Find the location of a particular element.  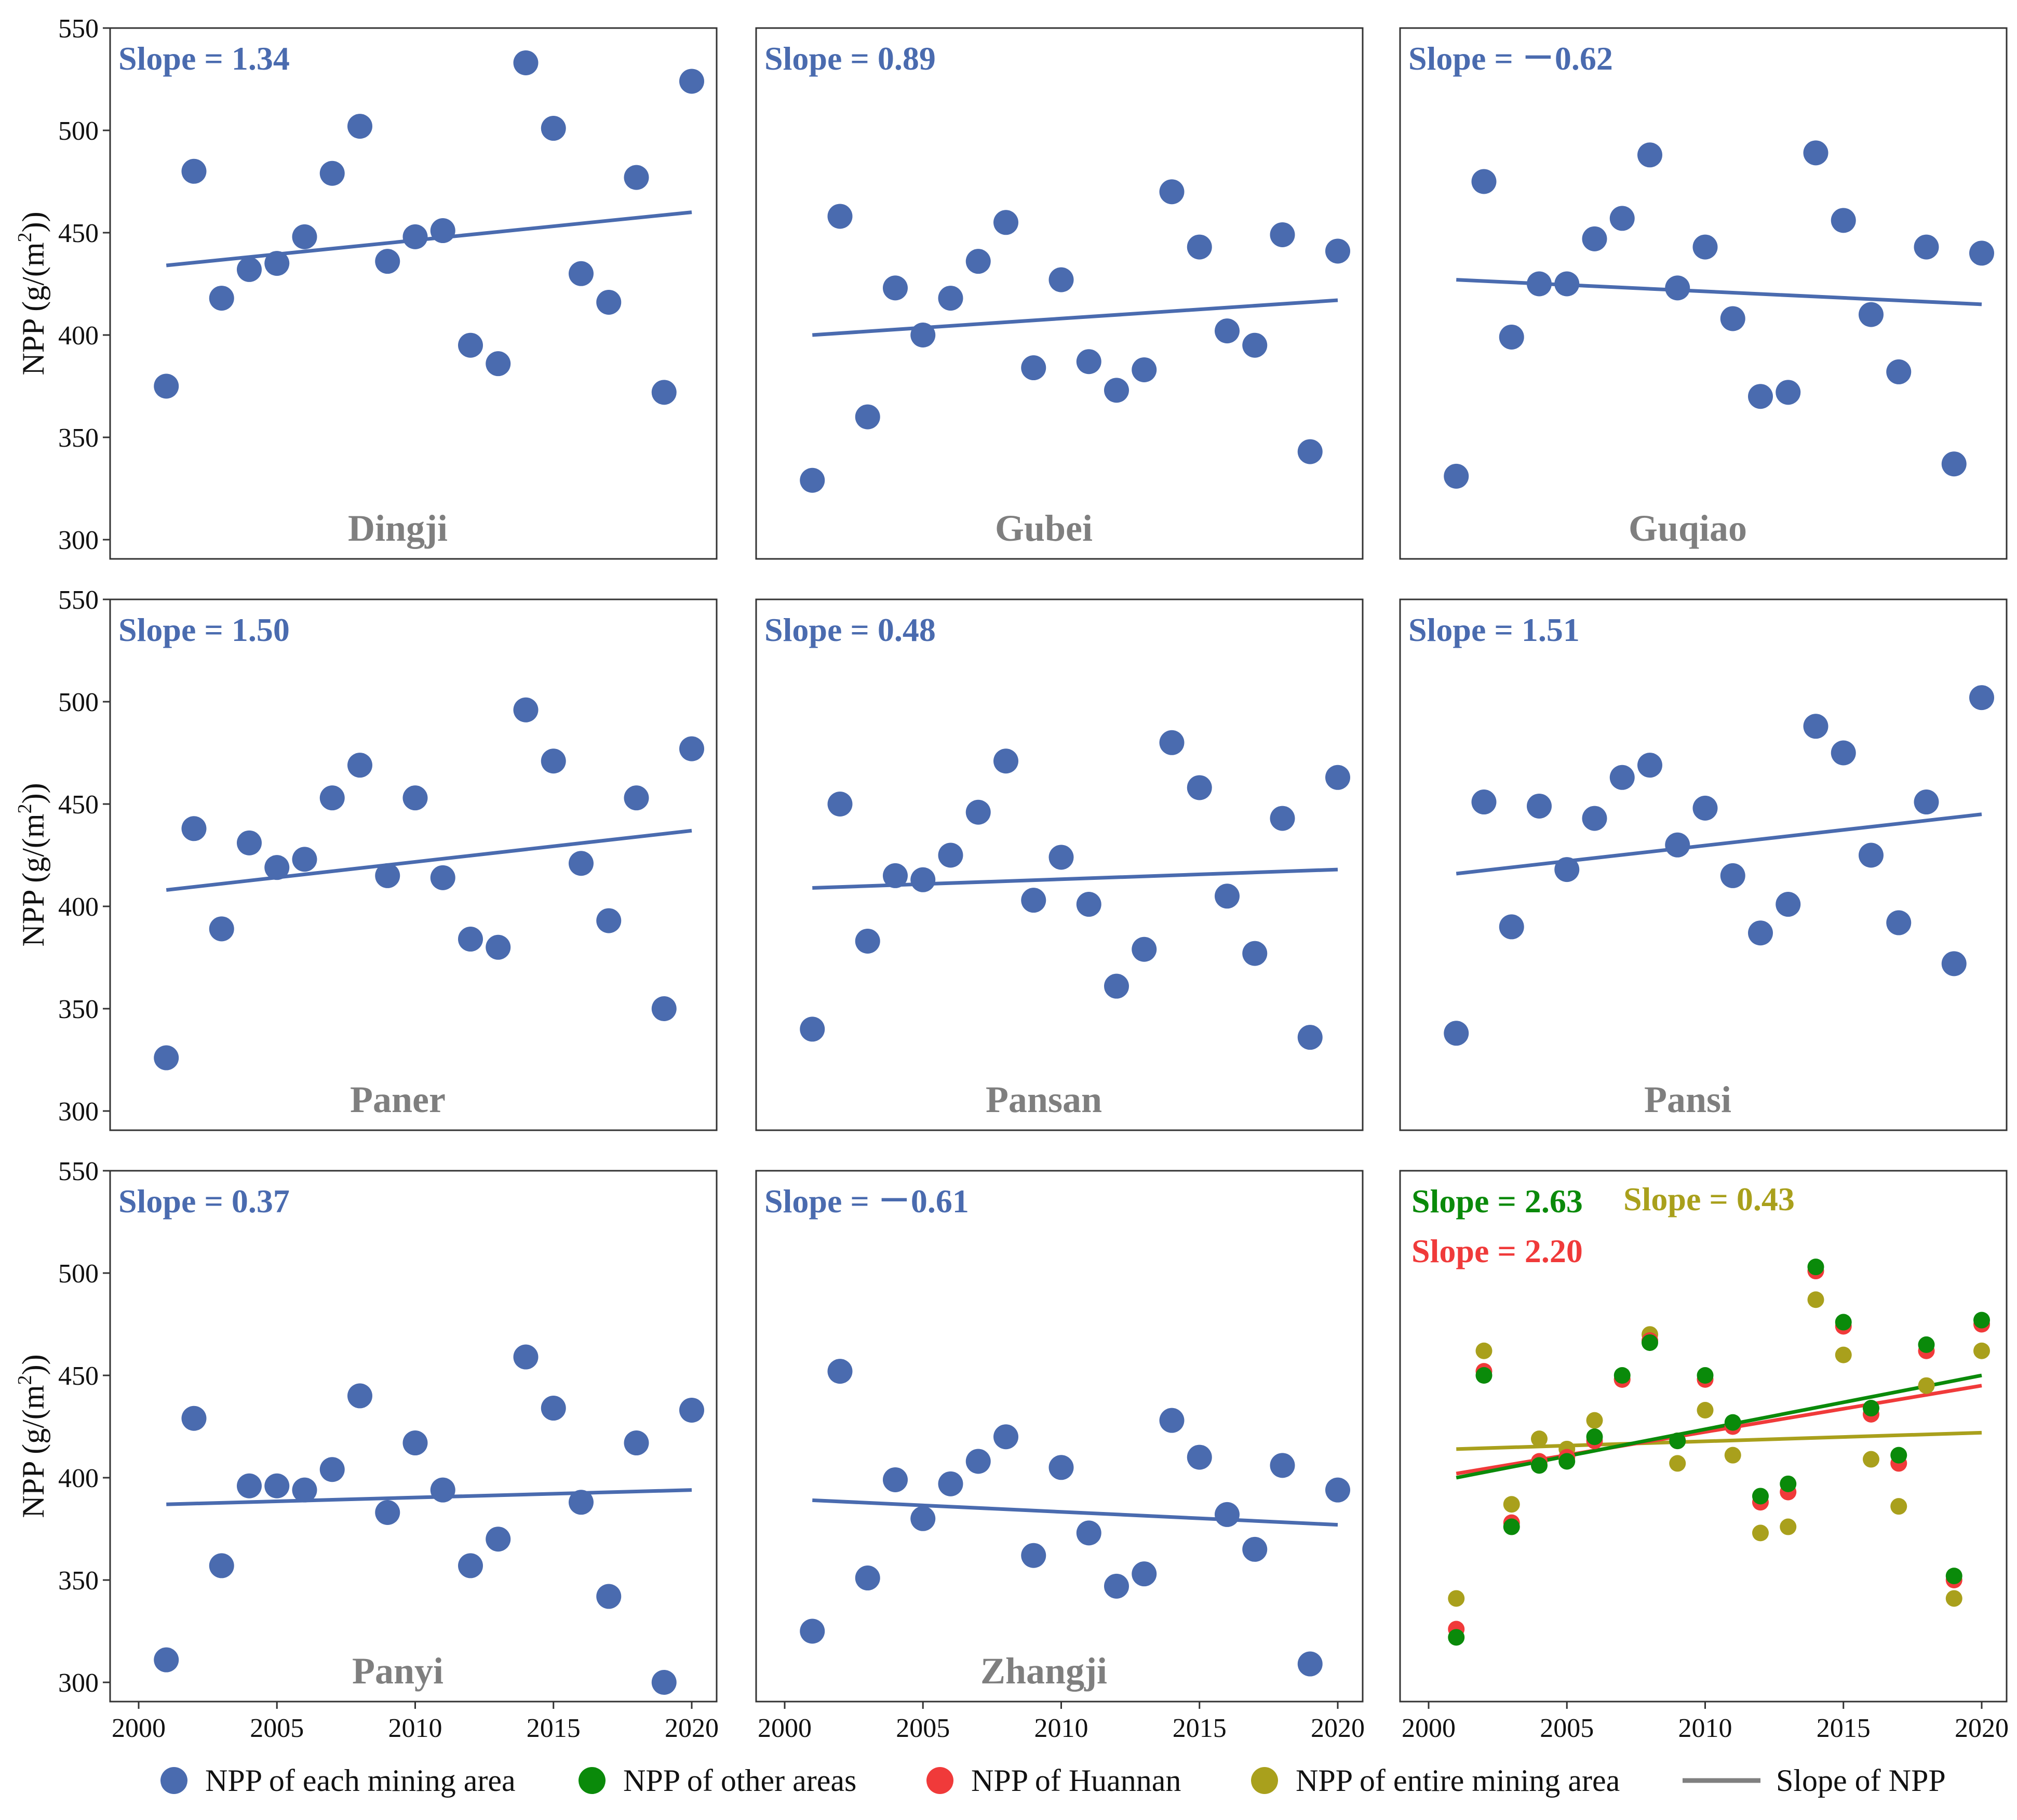

site-label: Pansi is located at coordinates (1687, 1100).